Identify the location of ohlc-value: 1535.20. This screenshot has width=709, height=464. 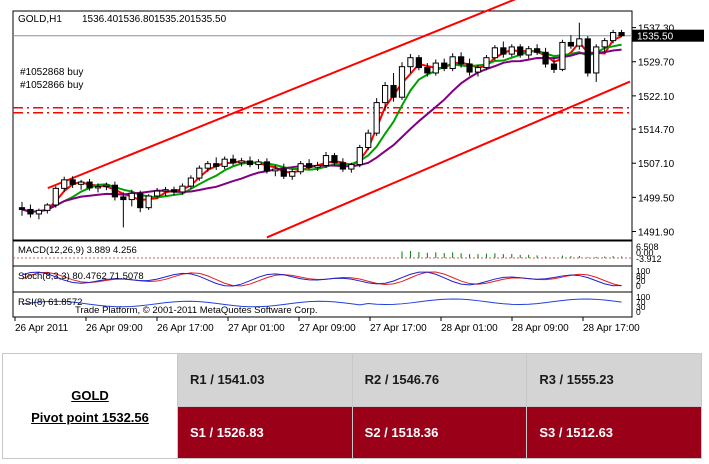
(172, 19).